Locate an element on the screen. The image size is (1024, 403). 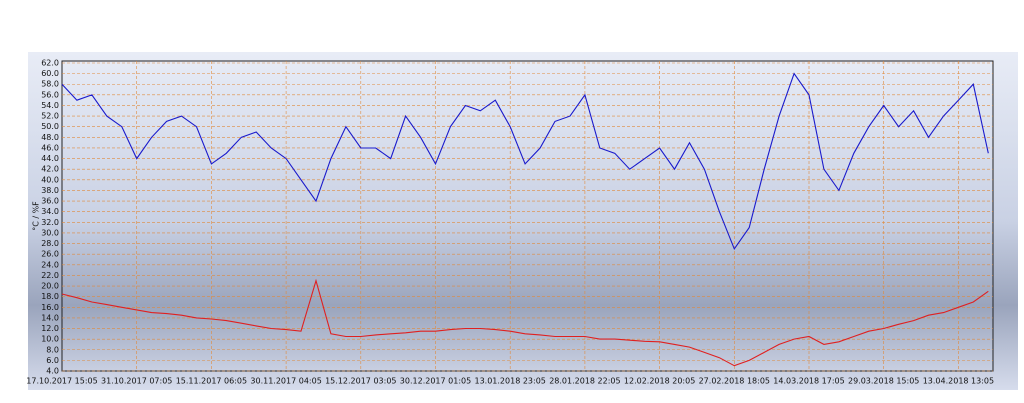
y-tick-label: 42.0 is located at coordinates (50, 169).